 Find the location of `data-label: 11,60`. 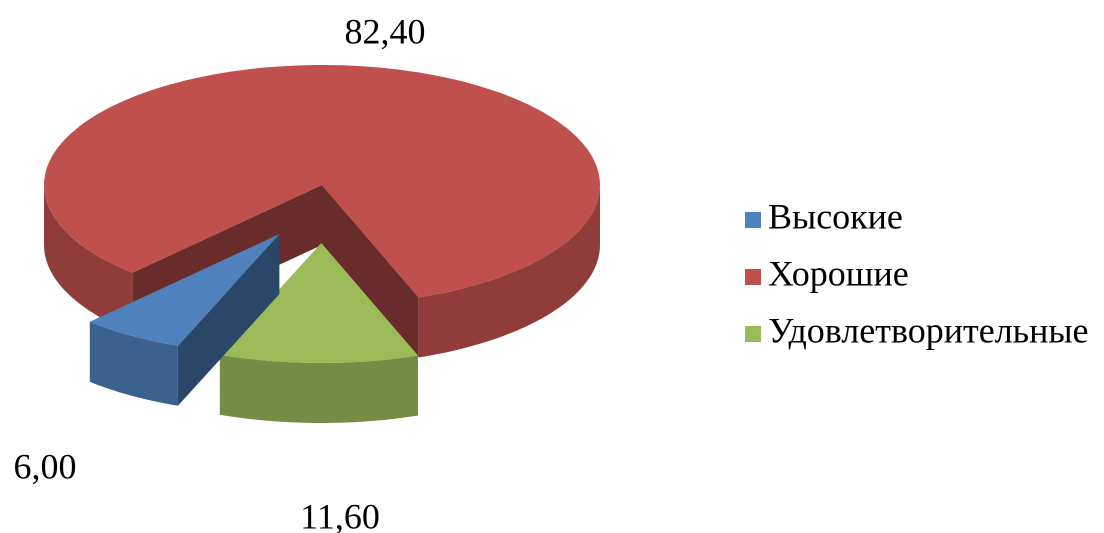

data-label: 11,60 is located at coordinates (340, 514).